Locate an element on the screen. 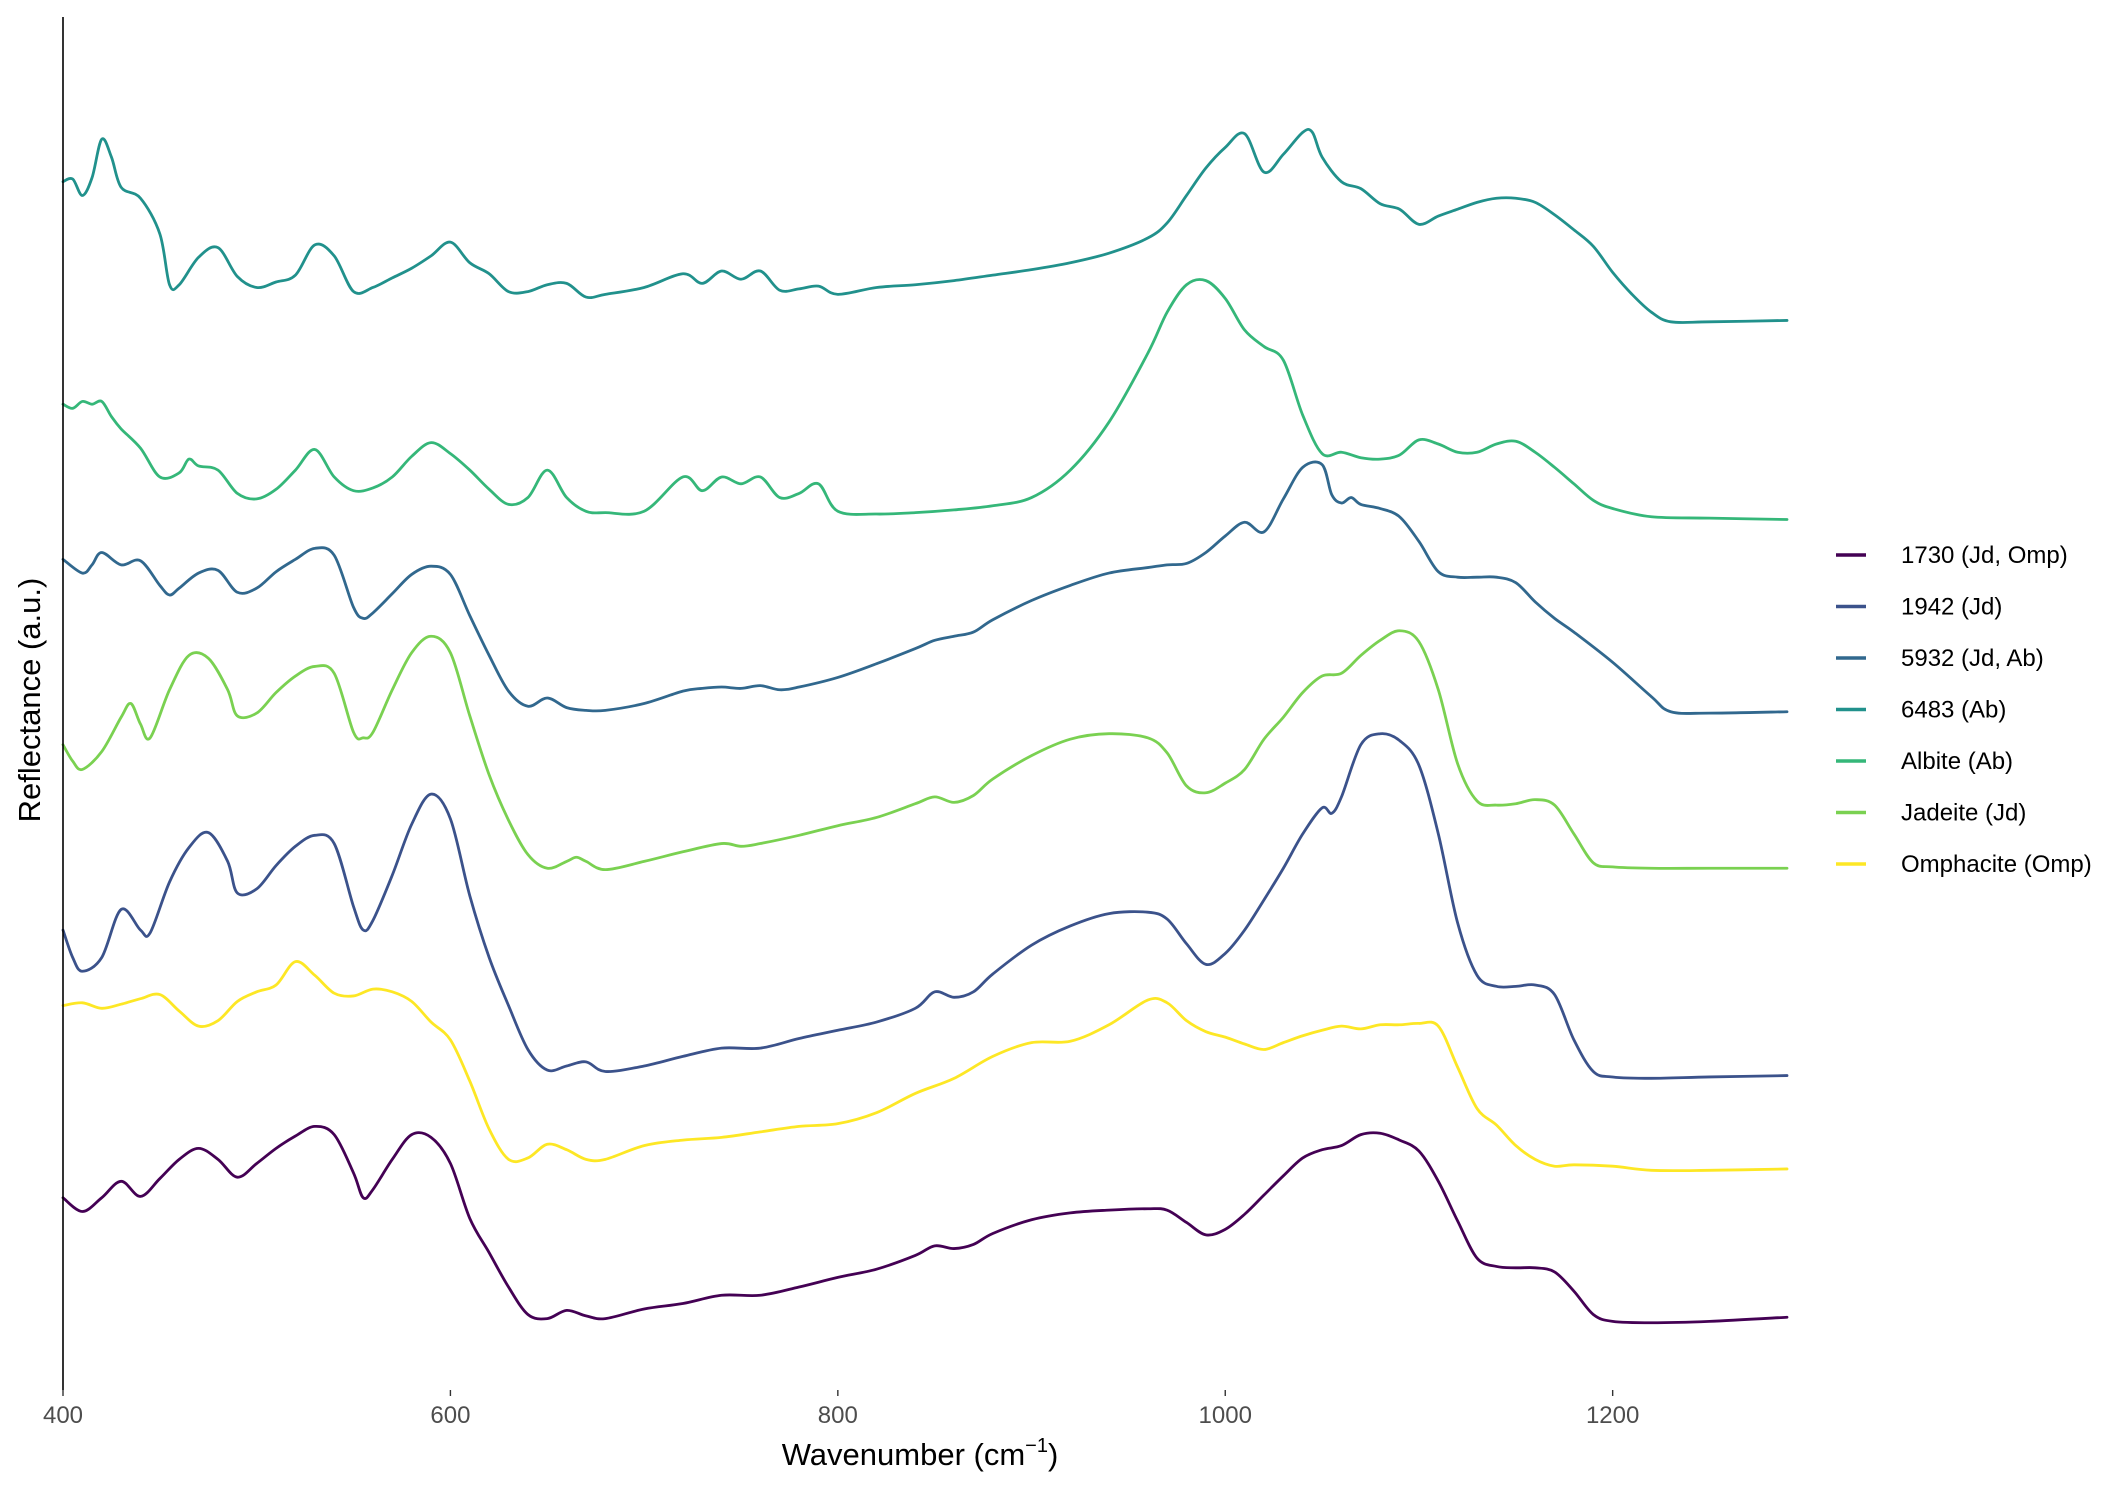 Image resolution: width=2126 pixels, height=1488 pixels. series-line-1730-jd-omp is located at coordinates (925, 1224).